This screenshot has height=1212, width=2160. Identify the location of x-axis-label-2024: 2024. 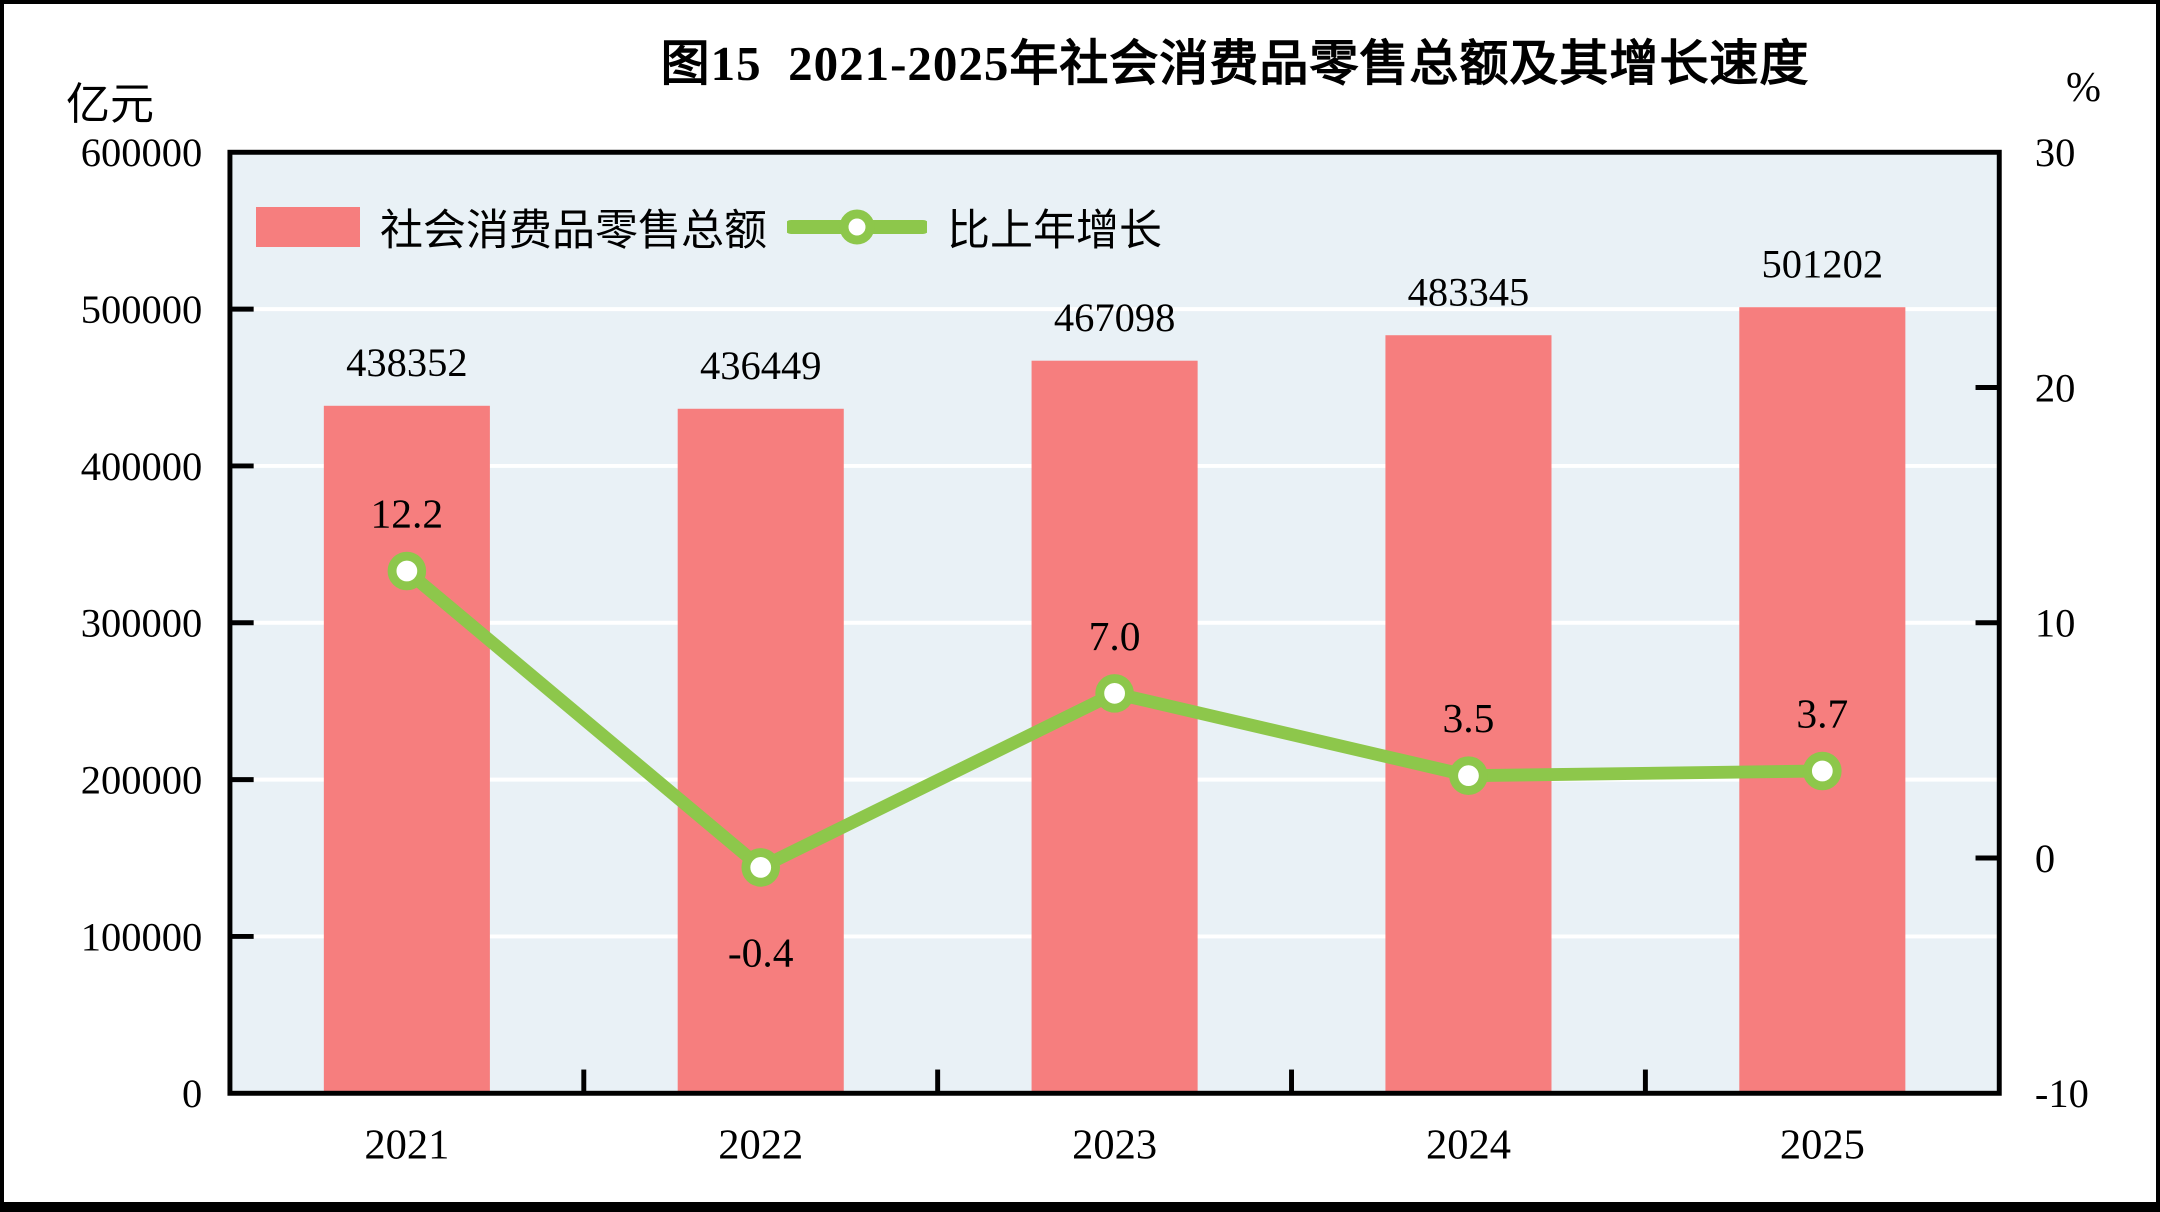
(1468, 1145).